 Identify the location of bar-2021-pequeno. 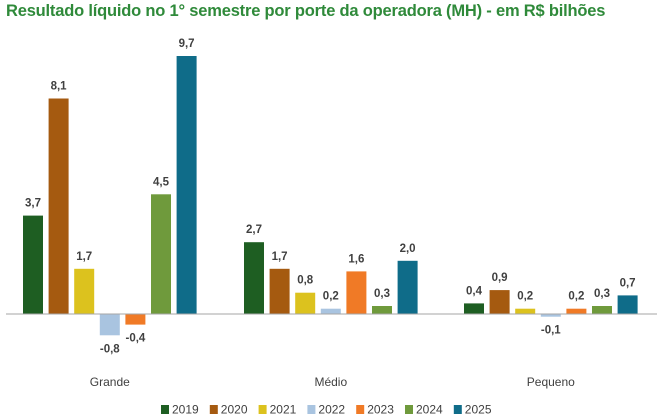
(525, 311).